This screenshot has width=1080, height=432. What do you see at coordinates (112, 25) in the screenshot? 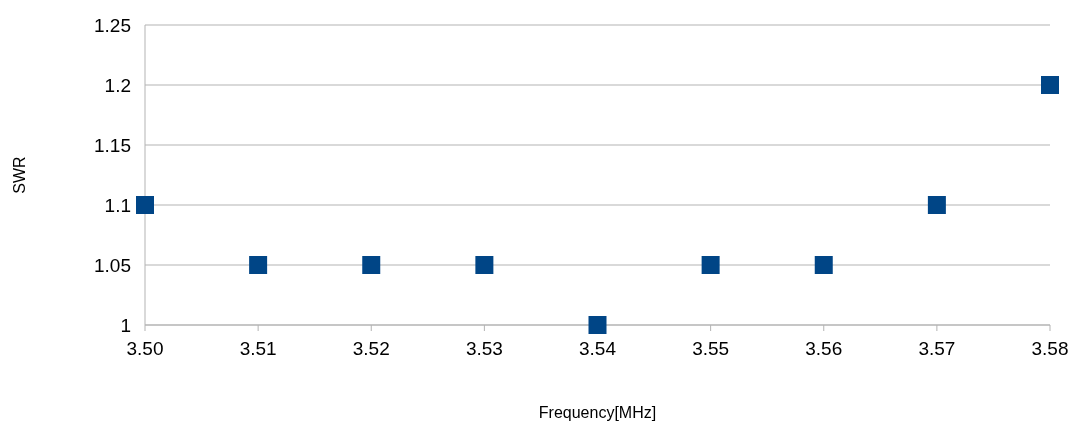
I see `y-tick-label: 1.25` at bounding box center [112, 25].